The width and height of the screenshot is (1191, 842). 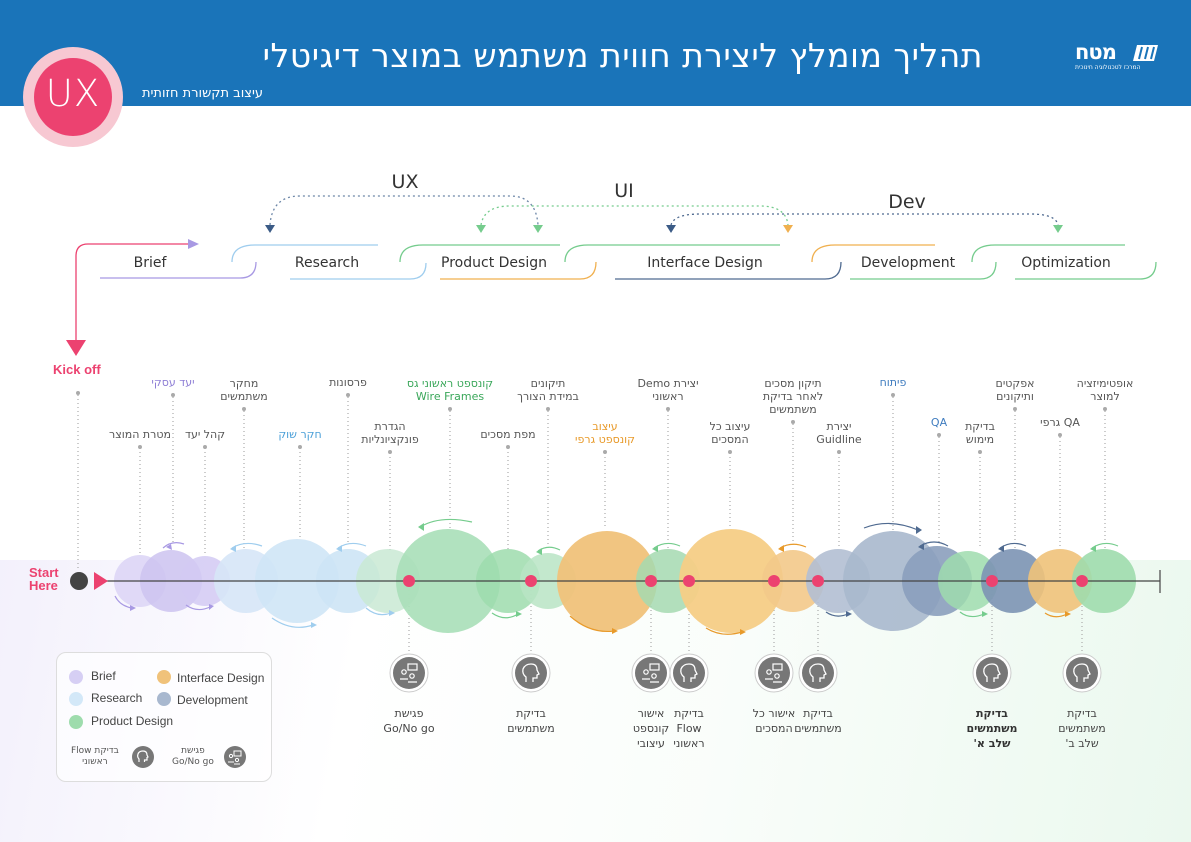 I want to click on steps_mid-label: חקר שוק, so click(x=299, y=434).